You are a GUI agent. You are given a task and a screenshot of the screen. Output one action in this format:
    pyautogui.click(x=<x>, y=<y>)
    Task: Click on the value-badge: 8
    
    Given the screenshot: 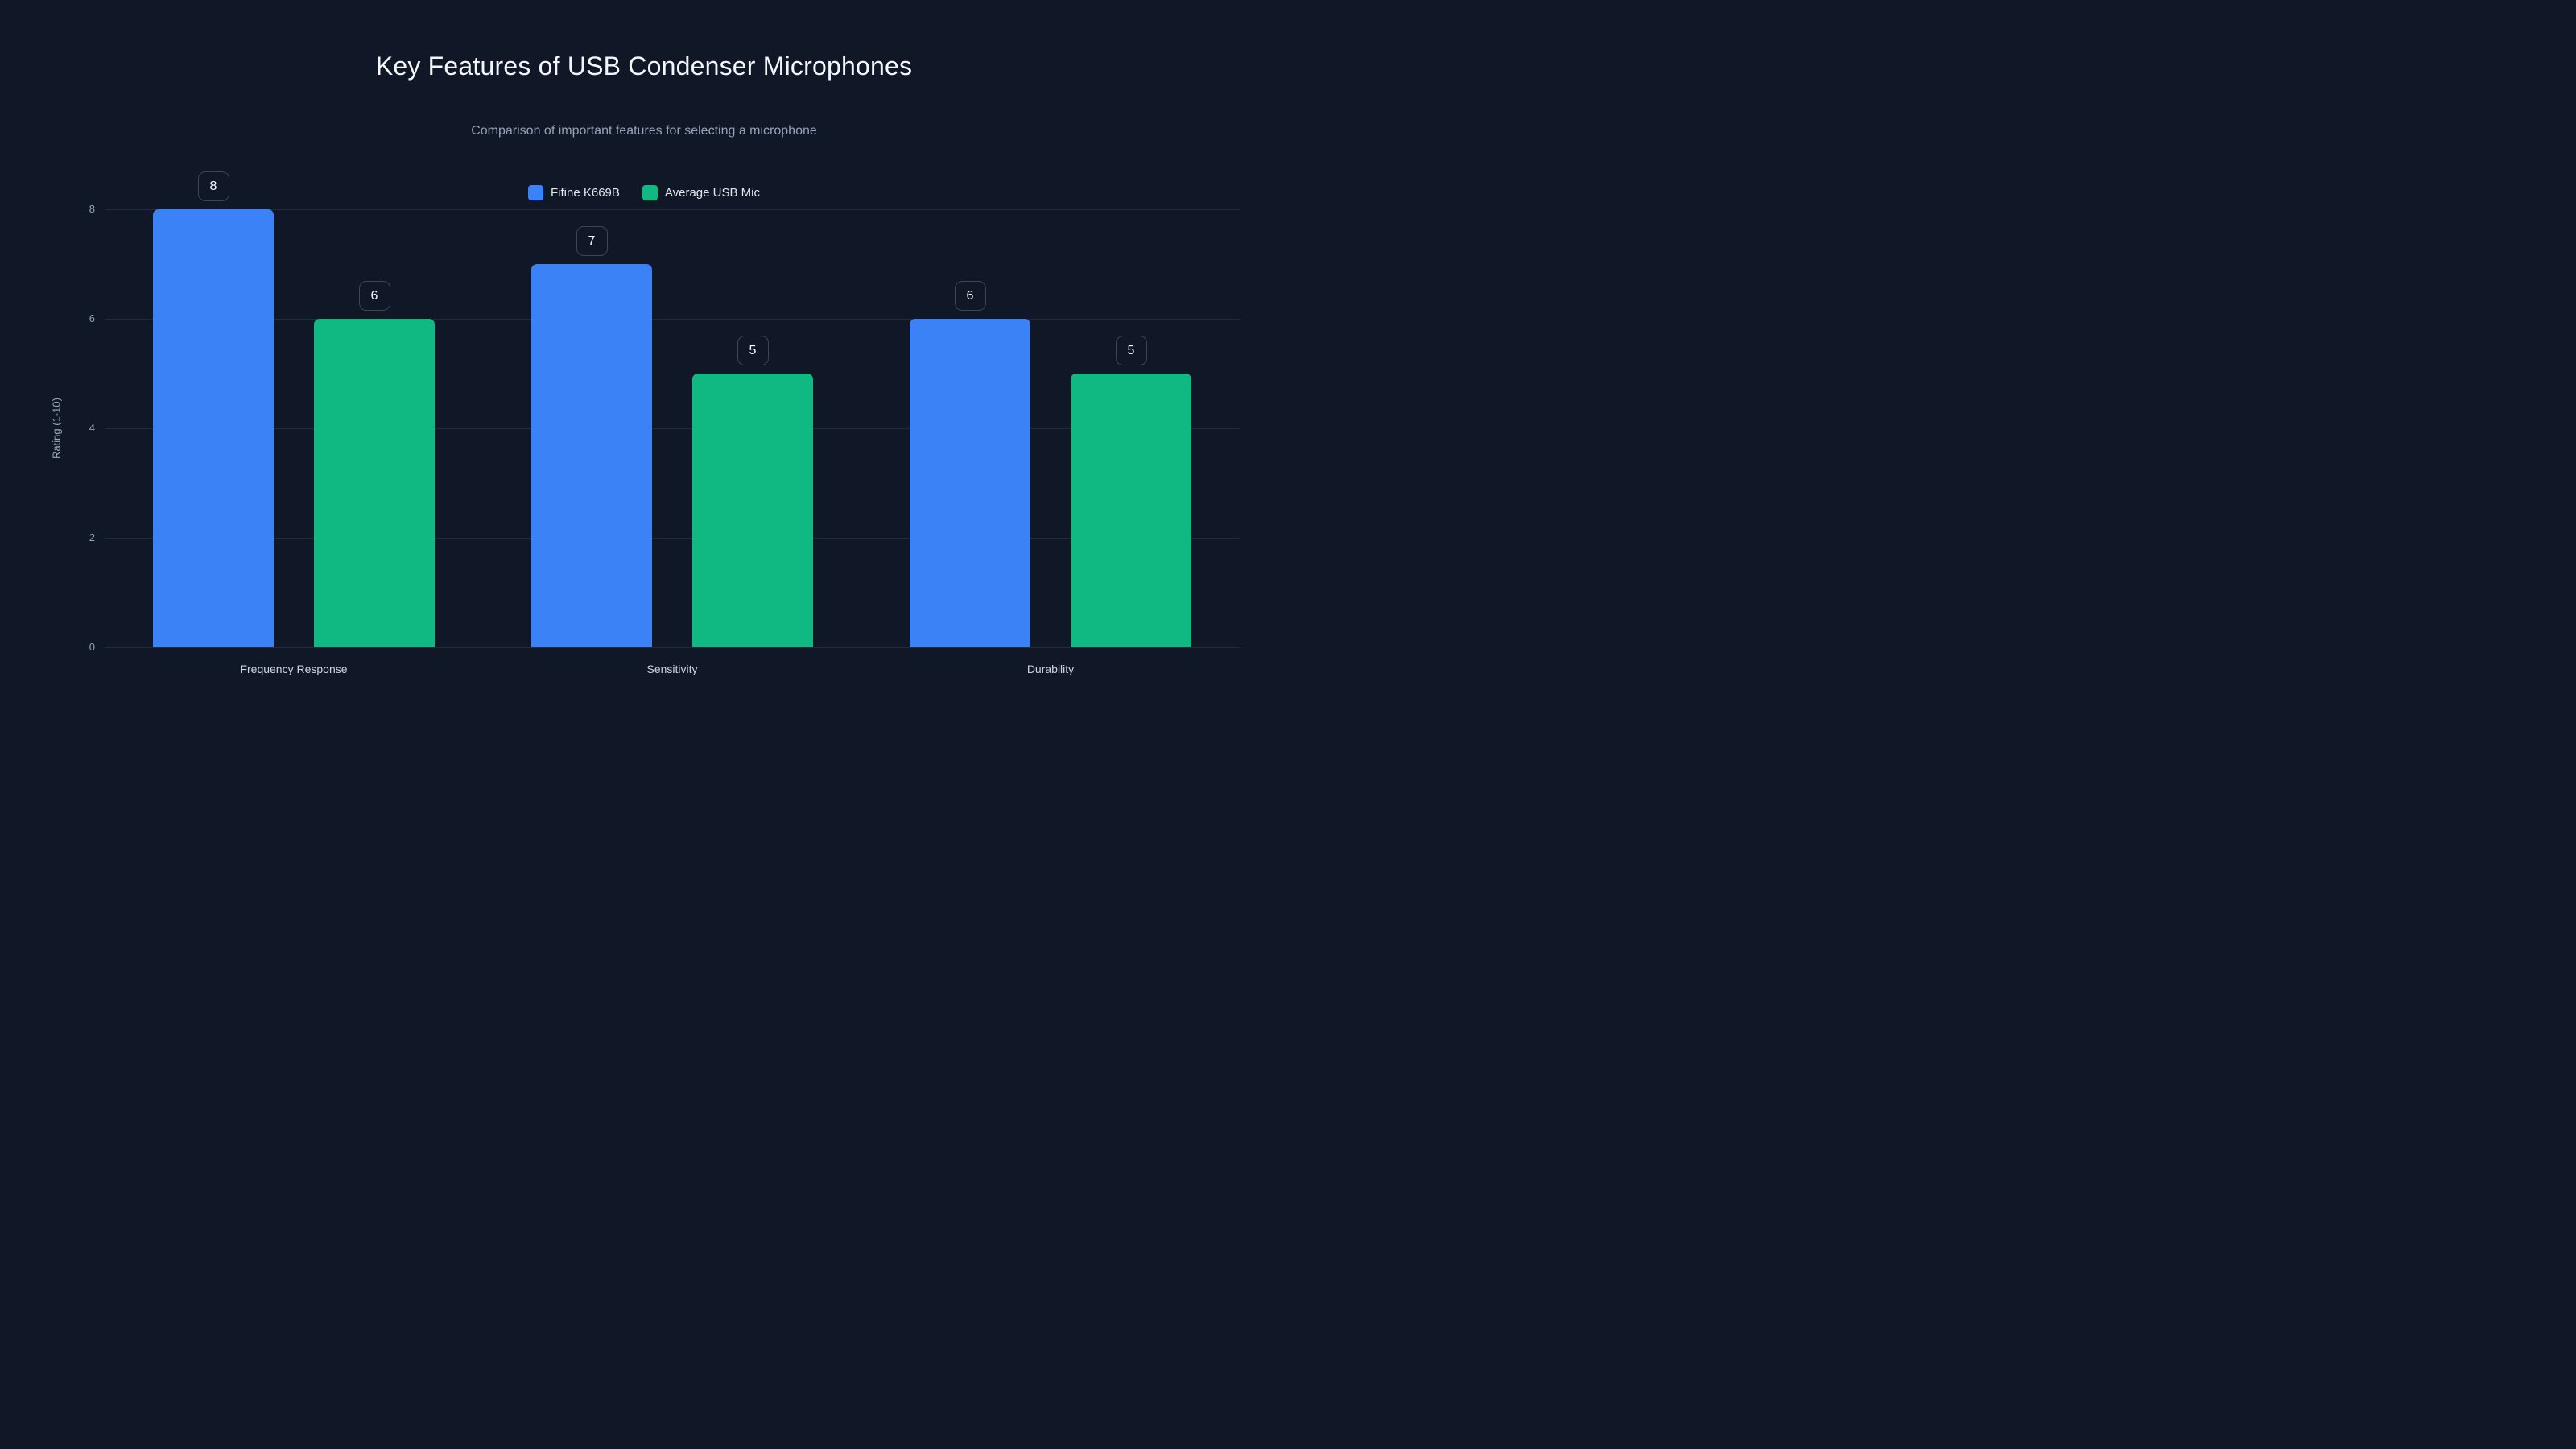 What is the action you would take?
    pyautogui.click(x=213, y=186)
    